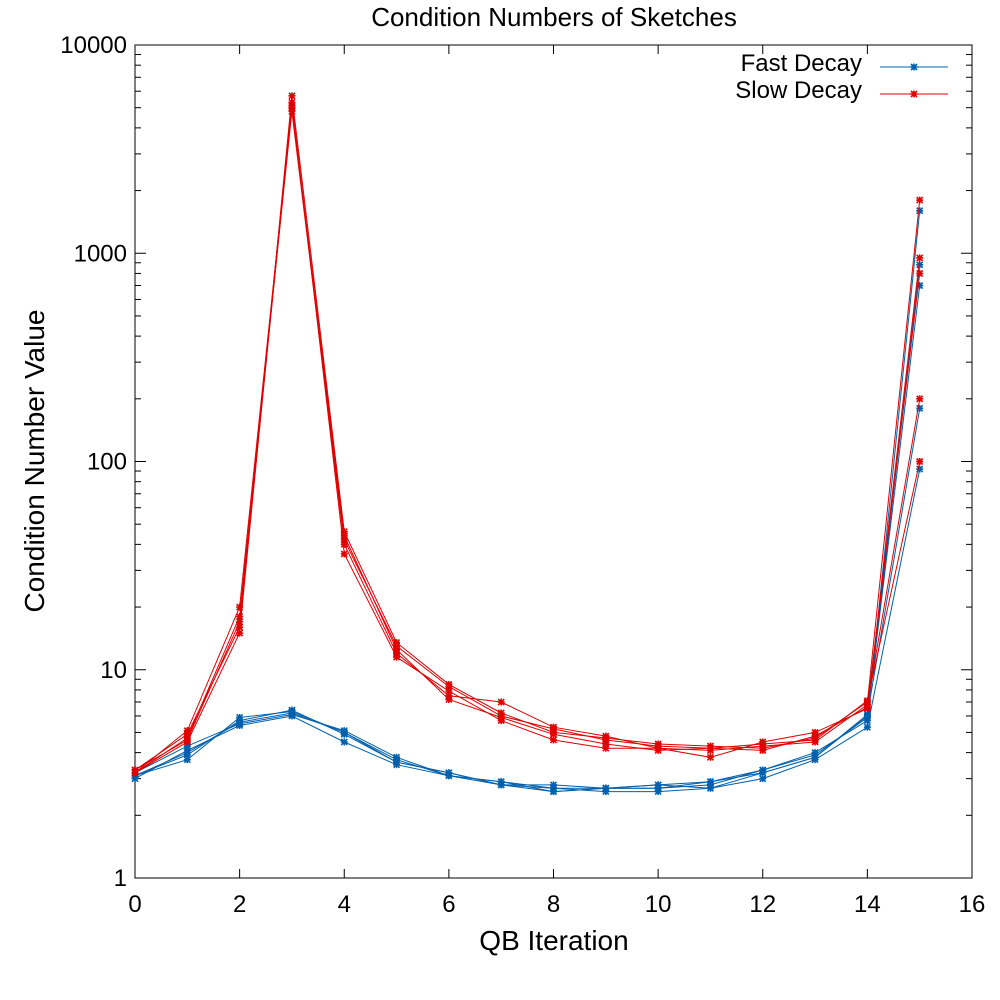 The image size is (1000, 1000). Describe the element at coordinates (553, 940) in the screenshot. I see `x-axis-label: QB Iteration` at that location.